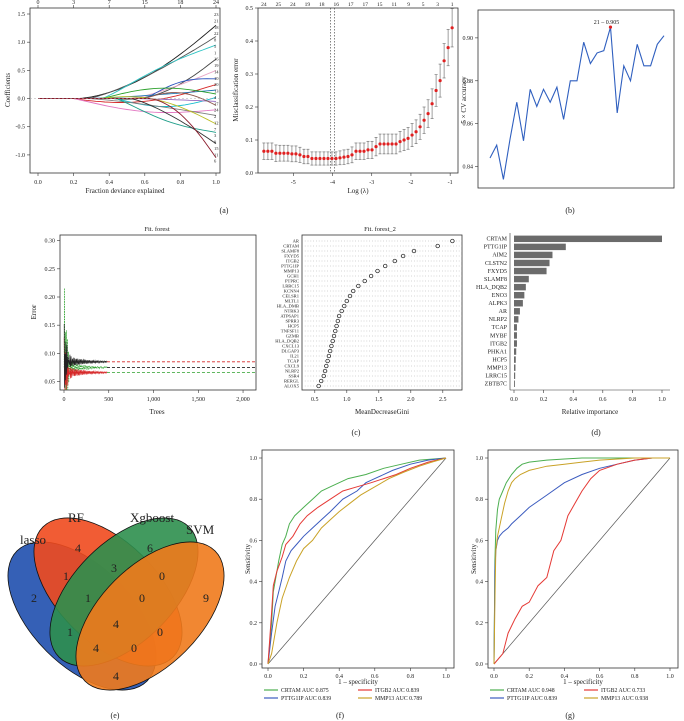 The image size is (684, 721). What do you see at coordinates (254, 665) in the screenshot?
I see `f-y-tick-label: 0.0` at bounding box center [254, 665].